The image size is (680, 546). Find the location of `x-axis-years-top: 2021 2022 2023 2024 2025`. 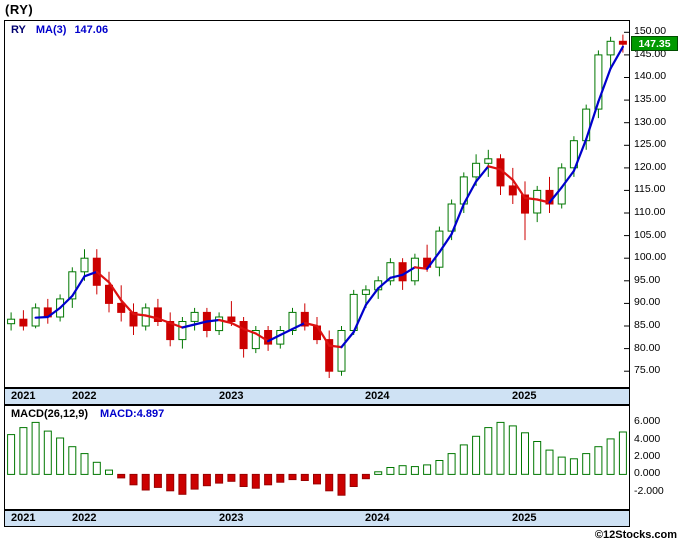

x-axis-years-top: 2021 2022 2023 2024 2025 is located at coordinates (317, 396).